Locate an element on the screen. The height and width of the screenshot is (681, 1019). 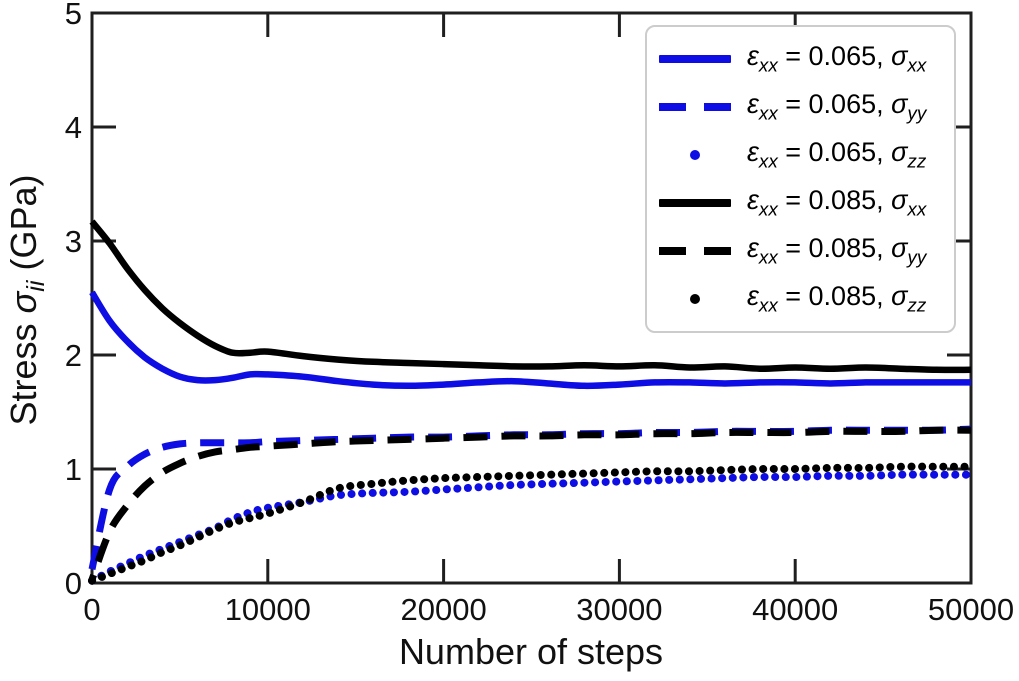
legend-item: εxx = 0.065, σyy is located at coordinates (804, 107).